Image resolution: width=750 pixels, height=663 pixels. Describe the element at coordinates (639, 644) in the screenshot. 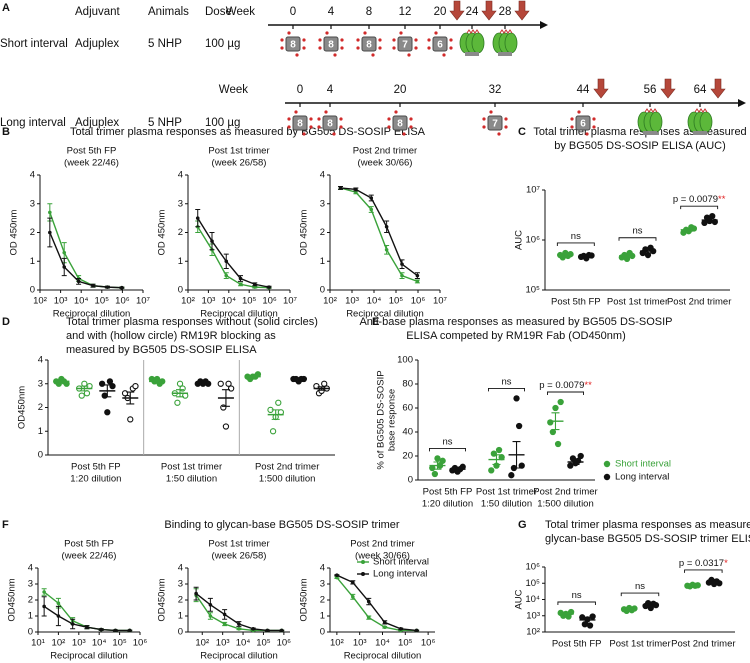

I see `category-label: Post 1st trimer` at that location.